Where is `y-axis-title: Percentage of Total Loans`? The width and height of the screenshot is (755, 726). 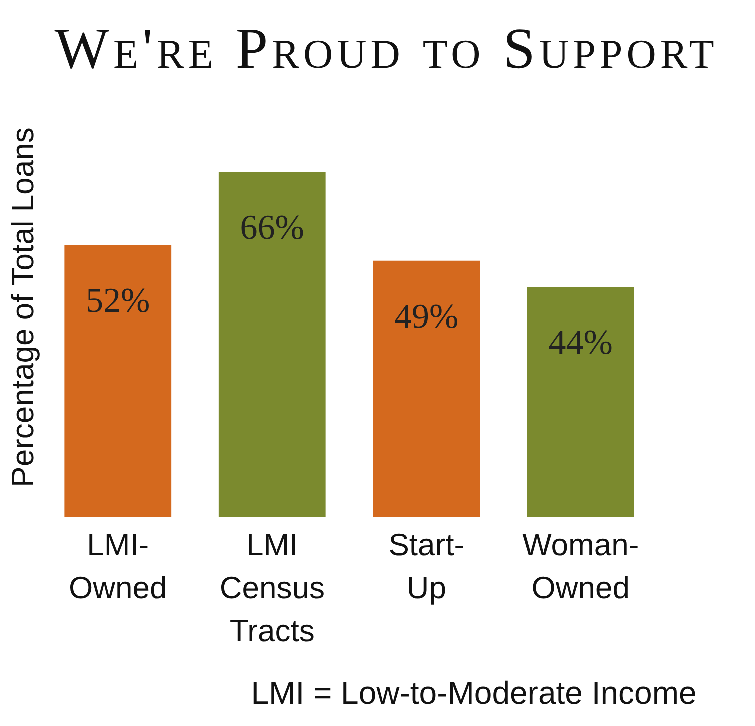 y-axis-title: Percentage of Total Loans is located at coordinates (23, 308).